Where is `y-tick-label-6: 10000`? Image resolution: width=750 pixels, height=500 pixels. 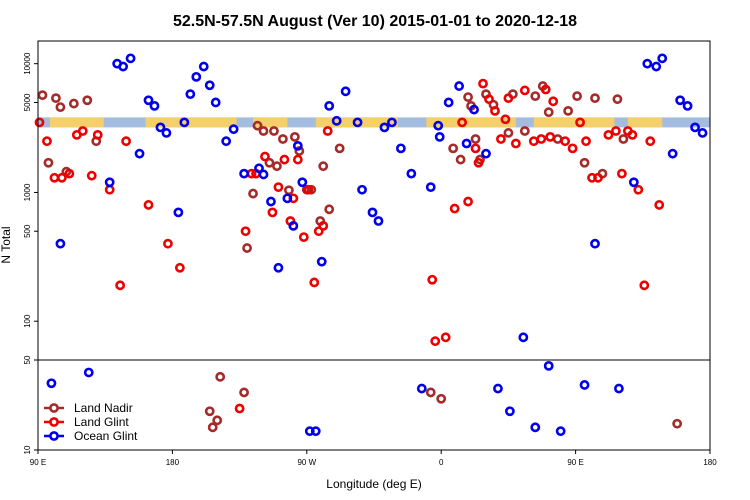
y-tick-label-6: 10000 is located at coordinates (27, 63).